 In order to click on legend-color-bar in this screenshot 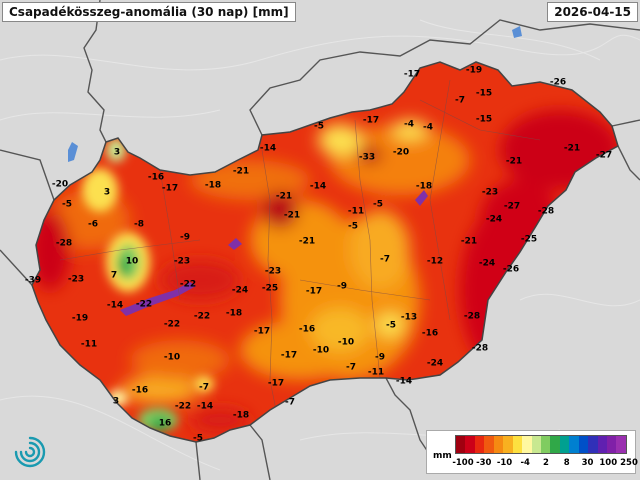, I will do `click(541, 444)`.